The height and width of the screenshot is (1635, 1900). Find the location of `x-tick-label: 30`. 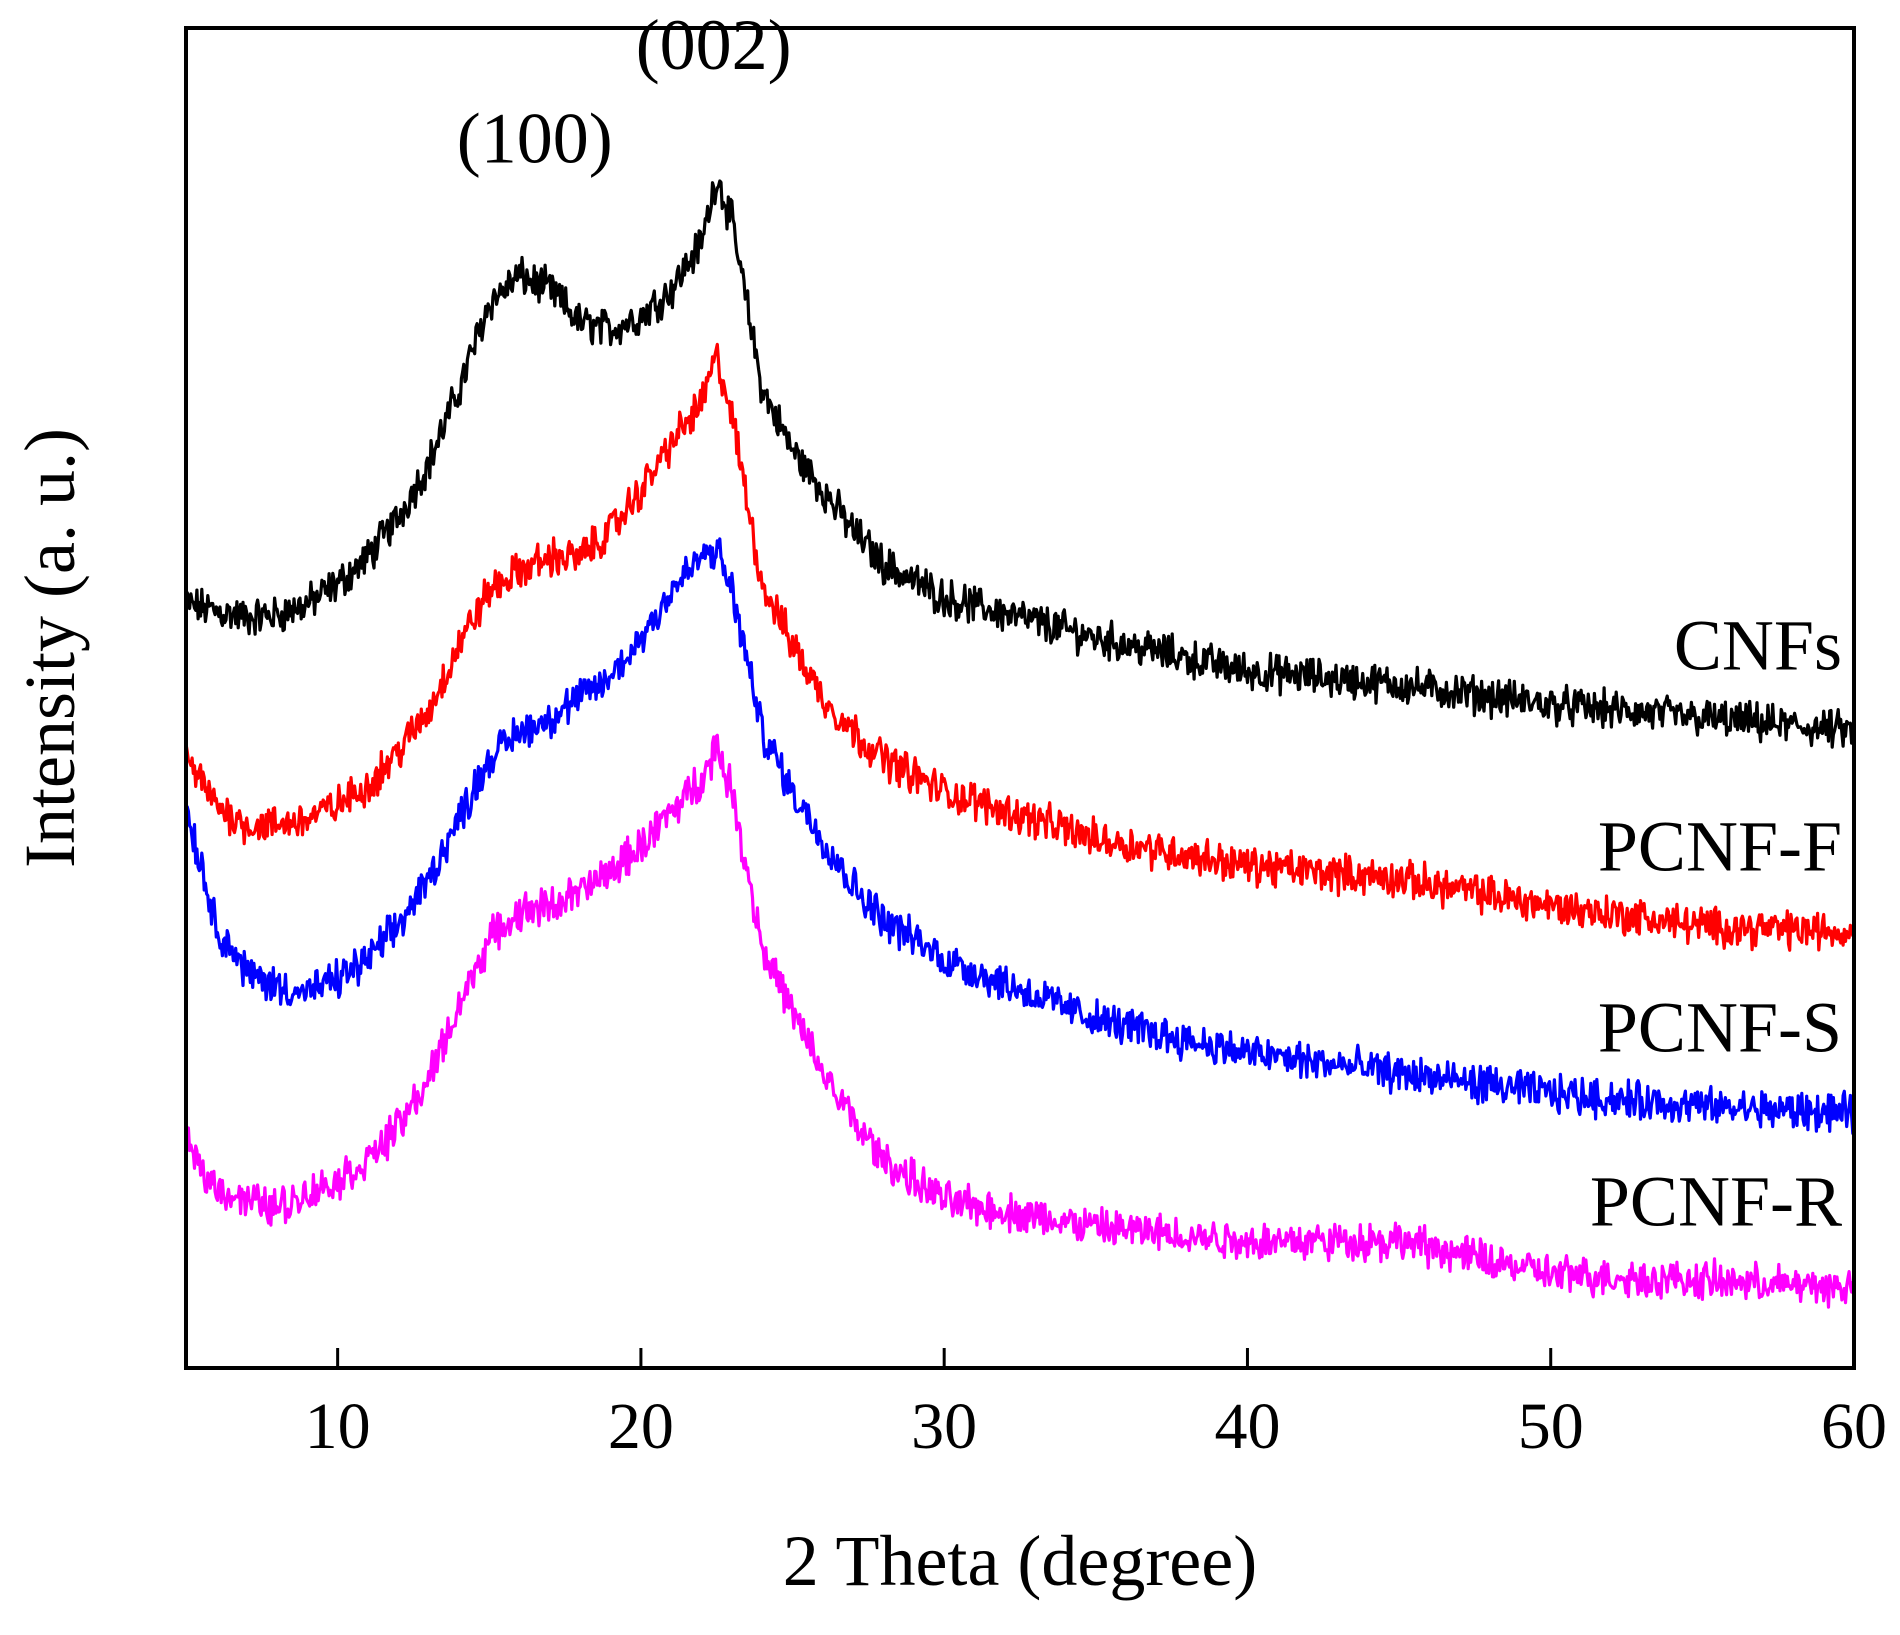

x-tick-label: 30 is located at coordinates (944, 1426).